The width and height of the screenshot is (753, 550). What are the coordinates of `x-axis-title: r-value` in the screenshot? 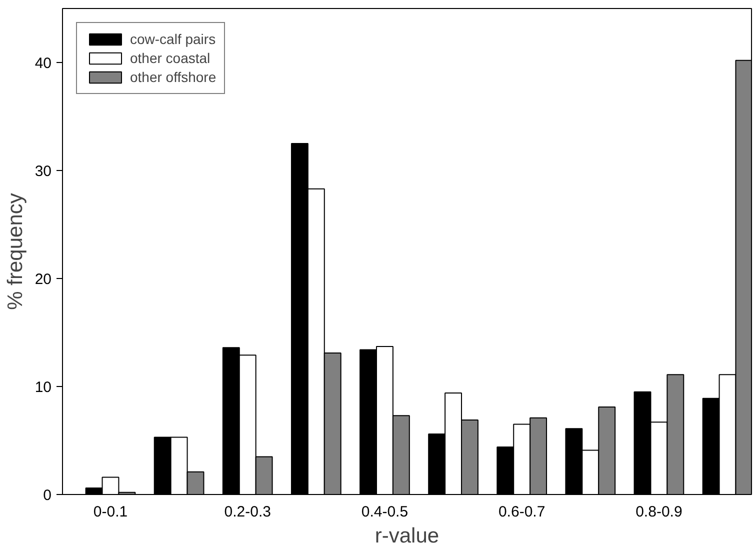 It's located at (407, 536).